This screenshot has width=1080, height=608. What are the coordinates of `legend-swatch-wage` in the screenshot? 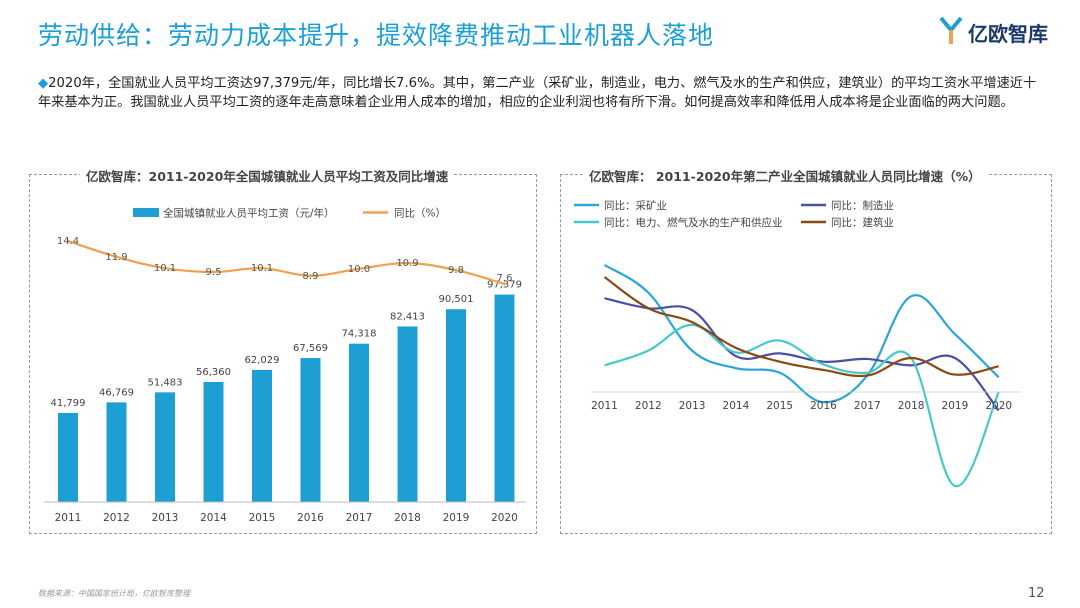 It's located at (146, 212).